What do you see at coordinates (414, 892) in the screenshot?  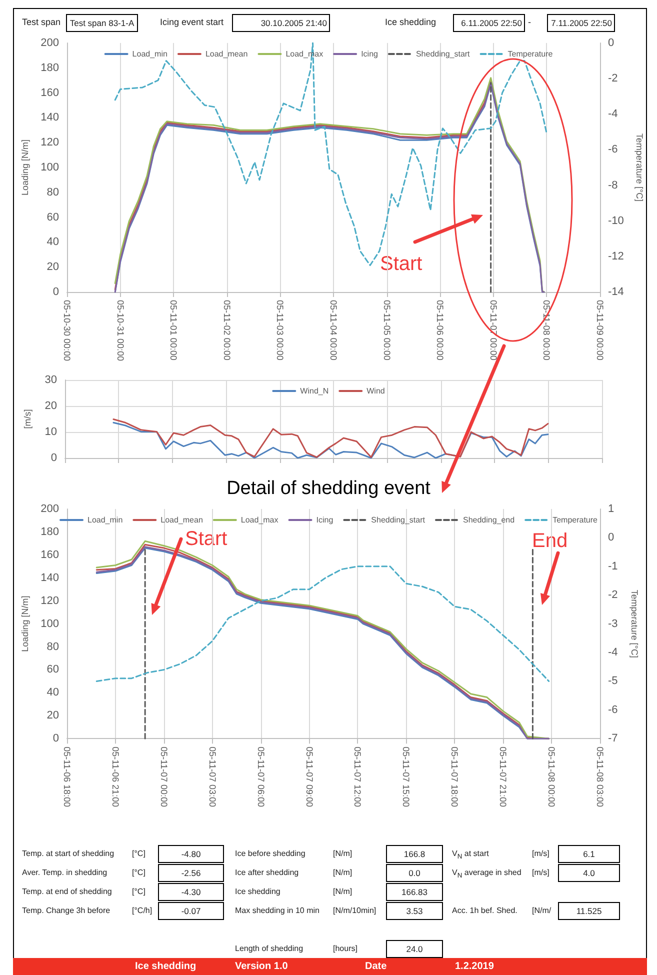 I see `text: 166.83` at bounding box center [414, 892].